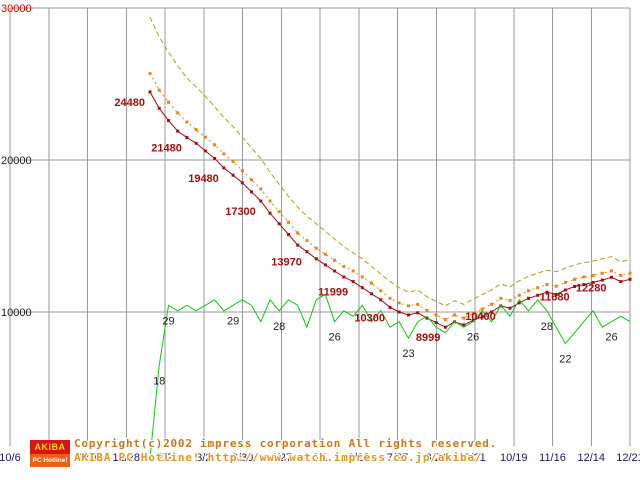 Image resolution: width=640 pixels, height=480 pixels. What do you see at coordinates (286, 263) in the screenshot?
I see `price-label: 13970` at bounding box center [286, 263].